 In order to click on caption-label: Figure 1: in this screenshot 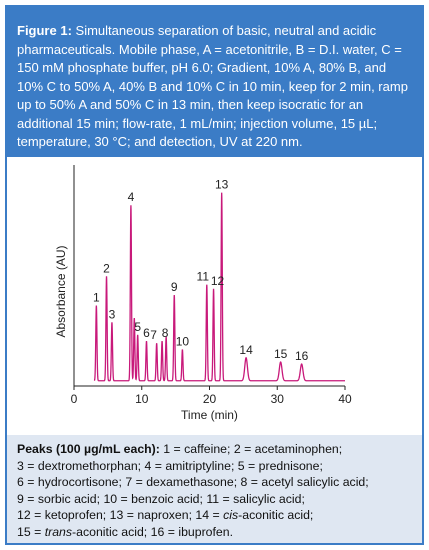, I will do `click(44, 30)`.